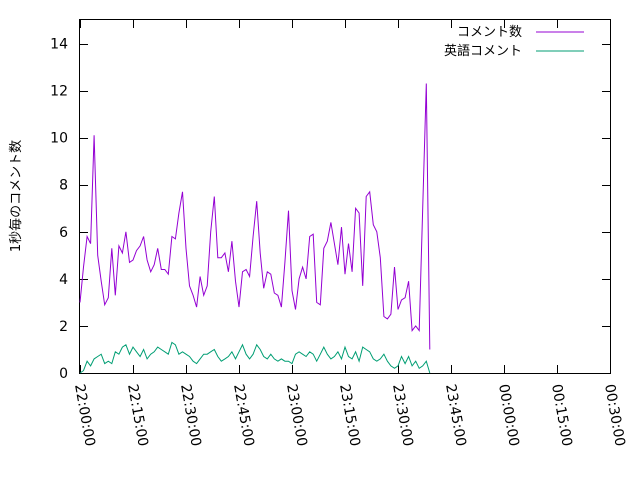  What do you see at coordinates (614, 415) in the screenshot?
I see `x-tick-label: 00:30:00` at bounding box center [614, 415].